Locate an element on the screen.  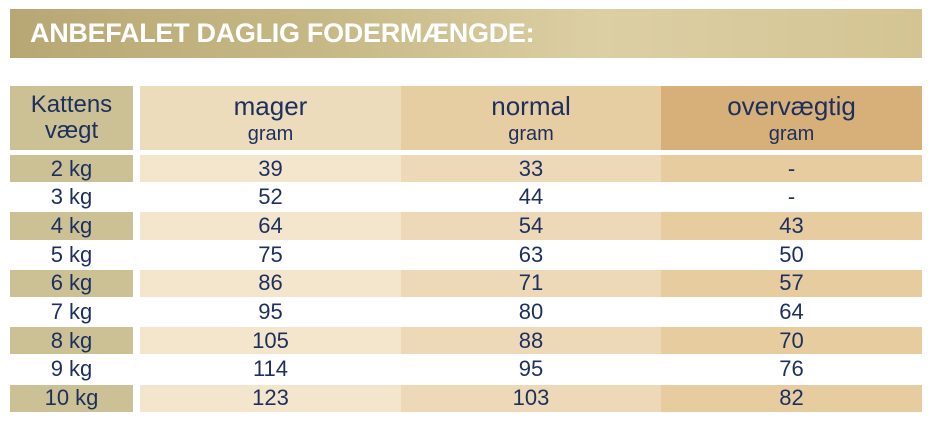
cell-weight-row-8: 9 kg is located at coordinates (71, 369).